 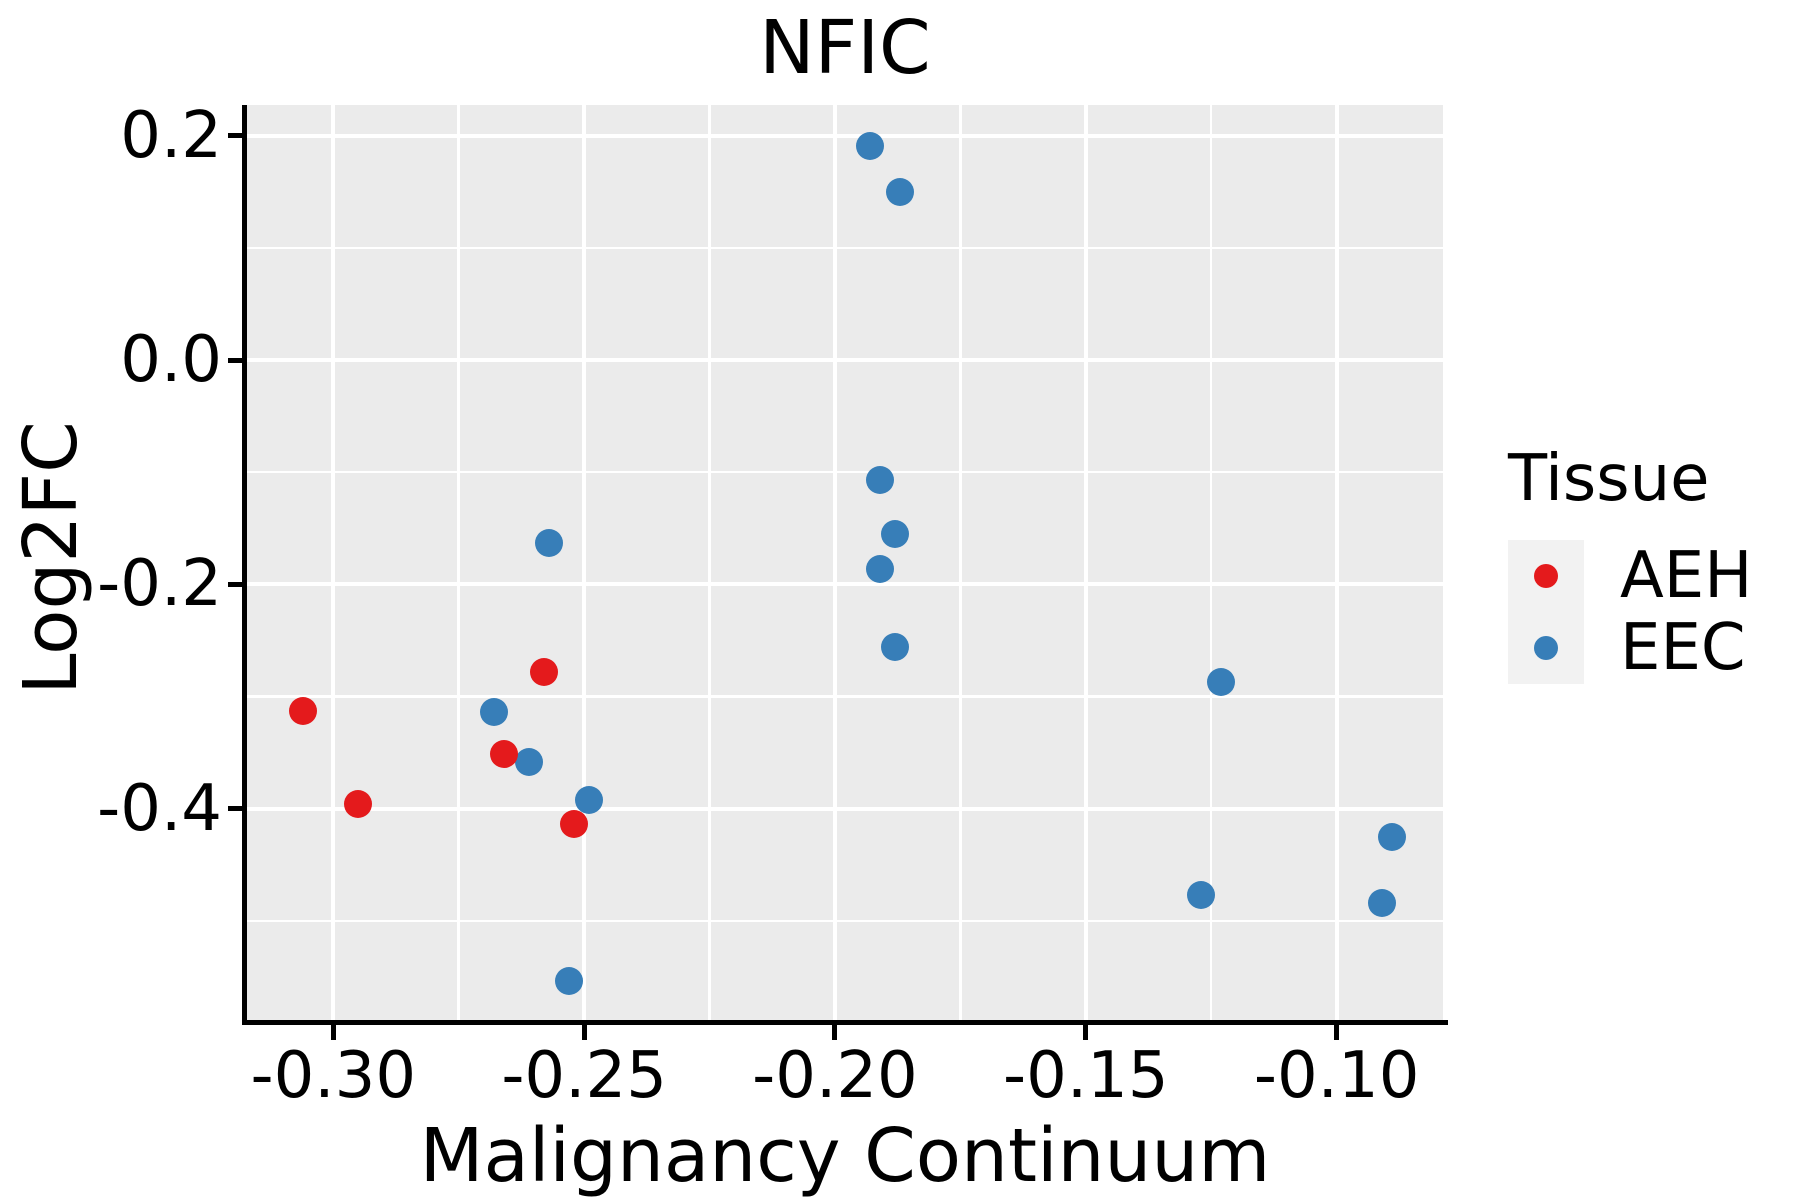 I want to click on legend-dot-eec, so click(x=1546, y=648).